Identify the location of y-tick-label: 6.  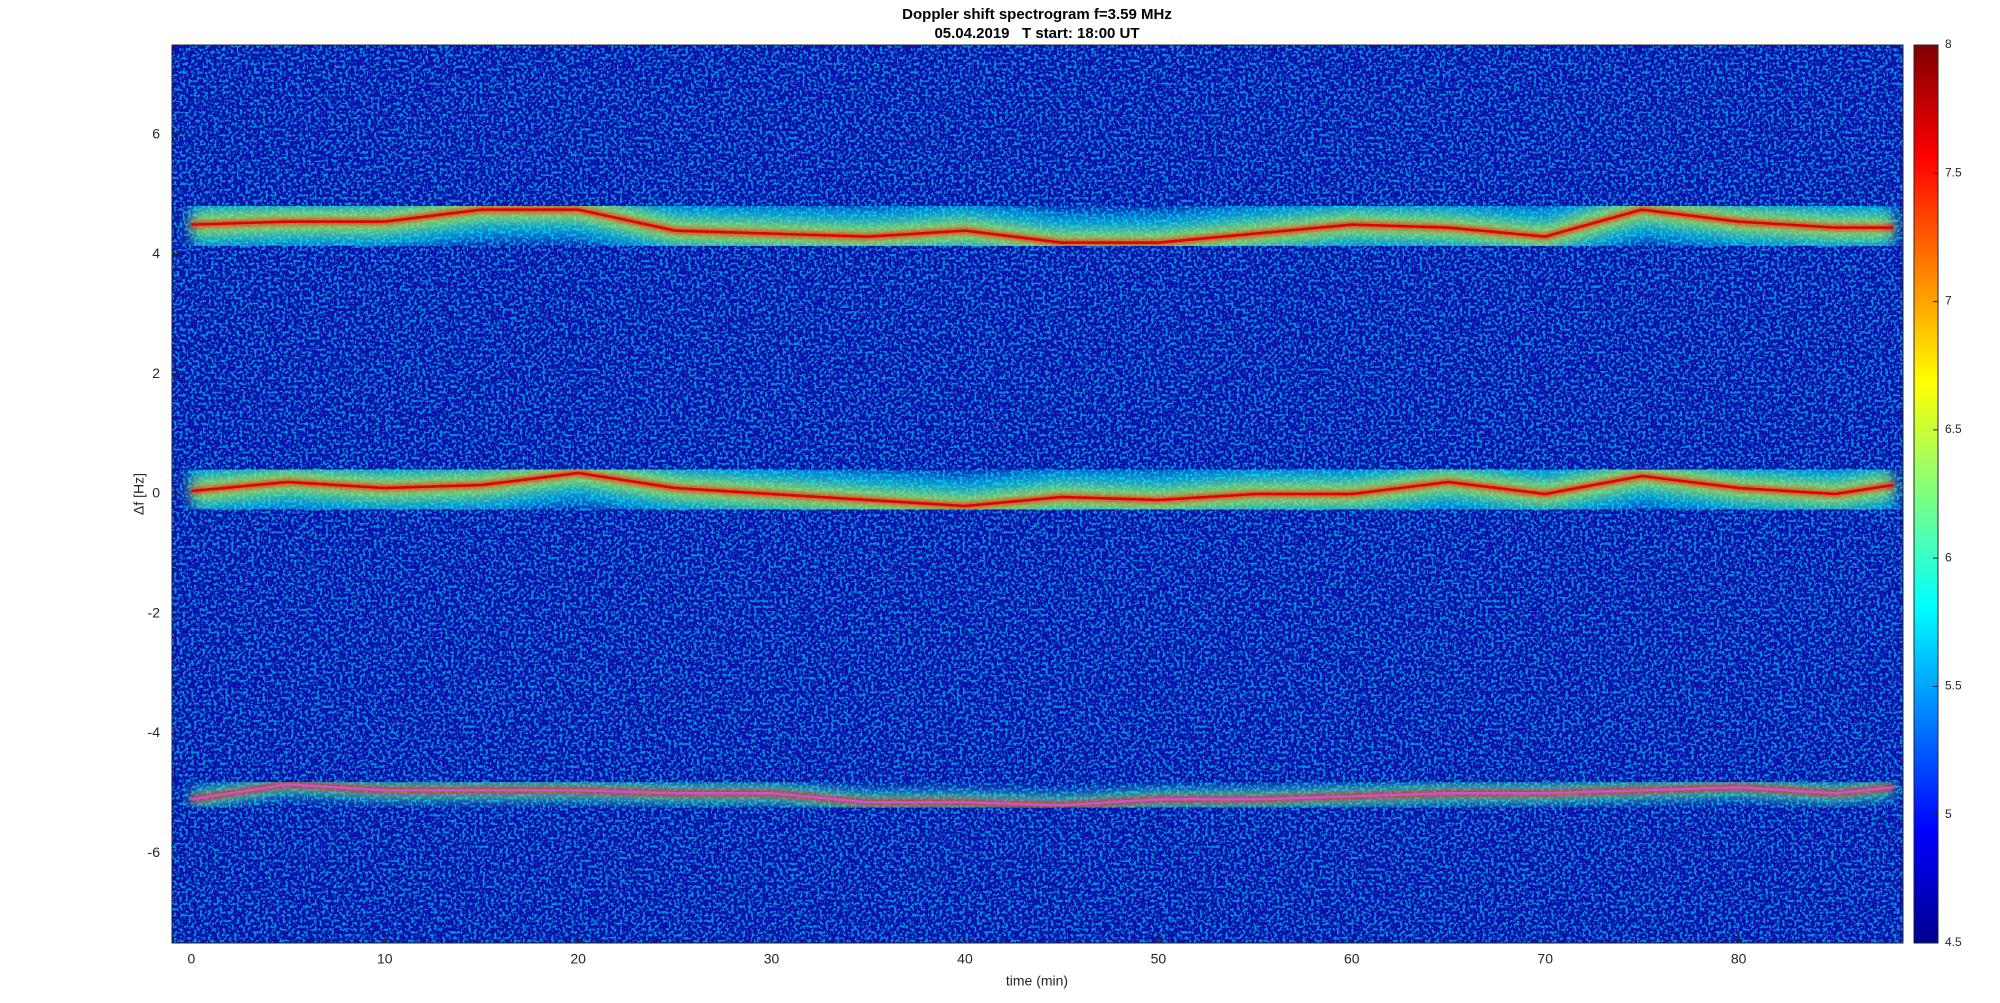
(156, 134).